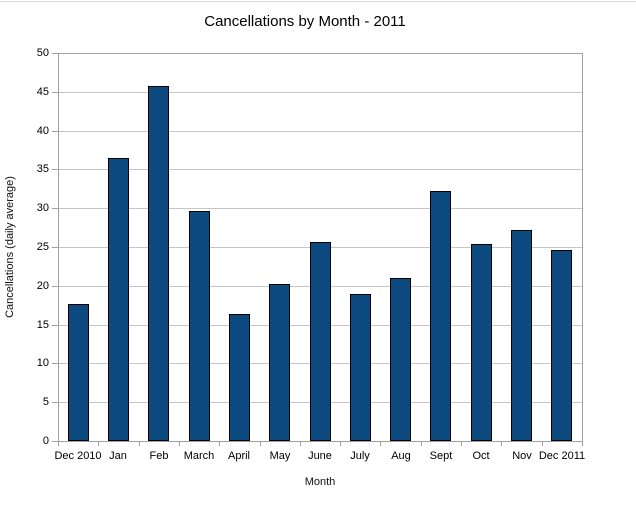 The height and width of the screenshot is (509, 636). I want to click on x-axis-title: Month, so click(320, 482).